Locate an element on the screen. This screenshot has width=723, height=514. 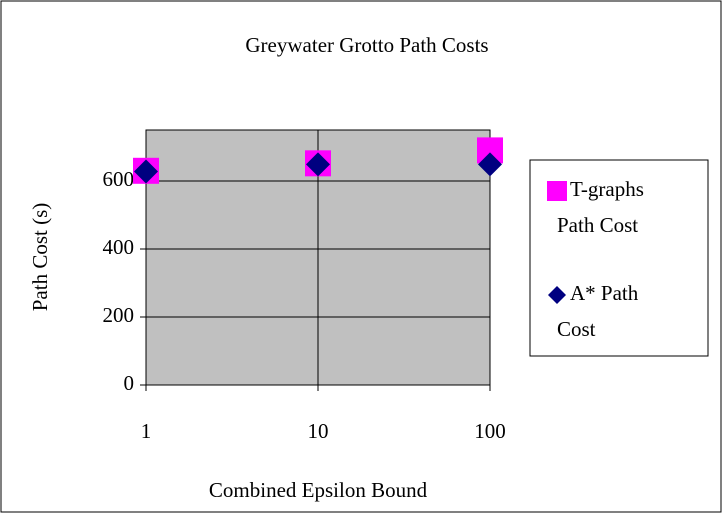
y-axis-label: Path Cost (s) is located at coordinates (40, 257).